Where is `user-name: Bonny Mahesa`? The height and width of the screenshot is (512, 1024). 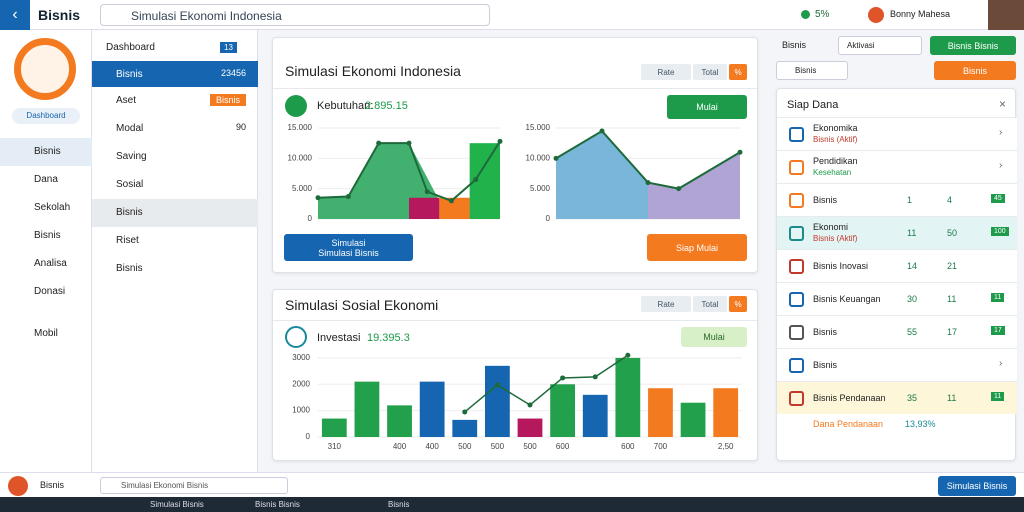
user-name: Bonny Mahesa is located at coordinates (920, 14).